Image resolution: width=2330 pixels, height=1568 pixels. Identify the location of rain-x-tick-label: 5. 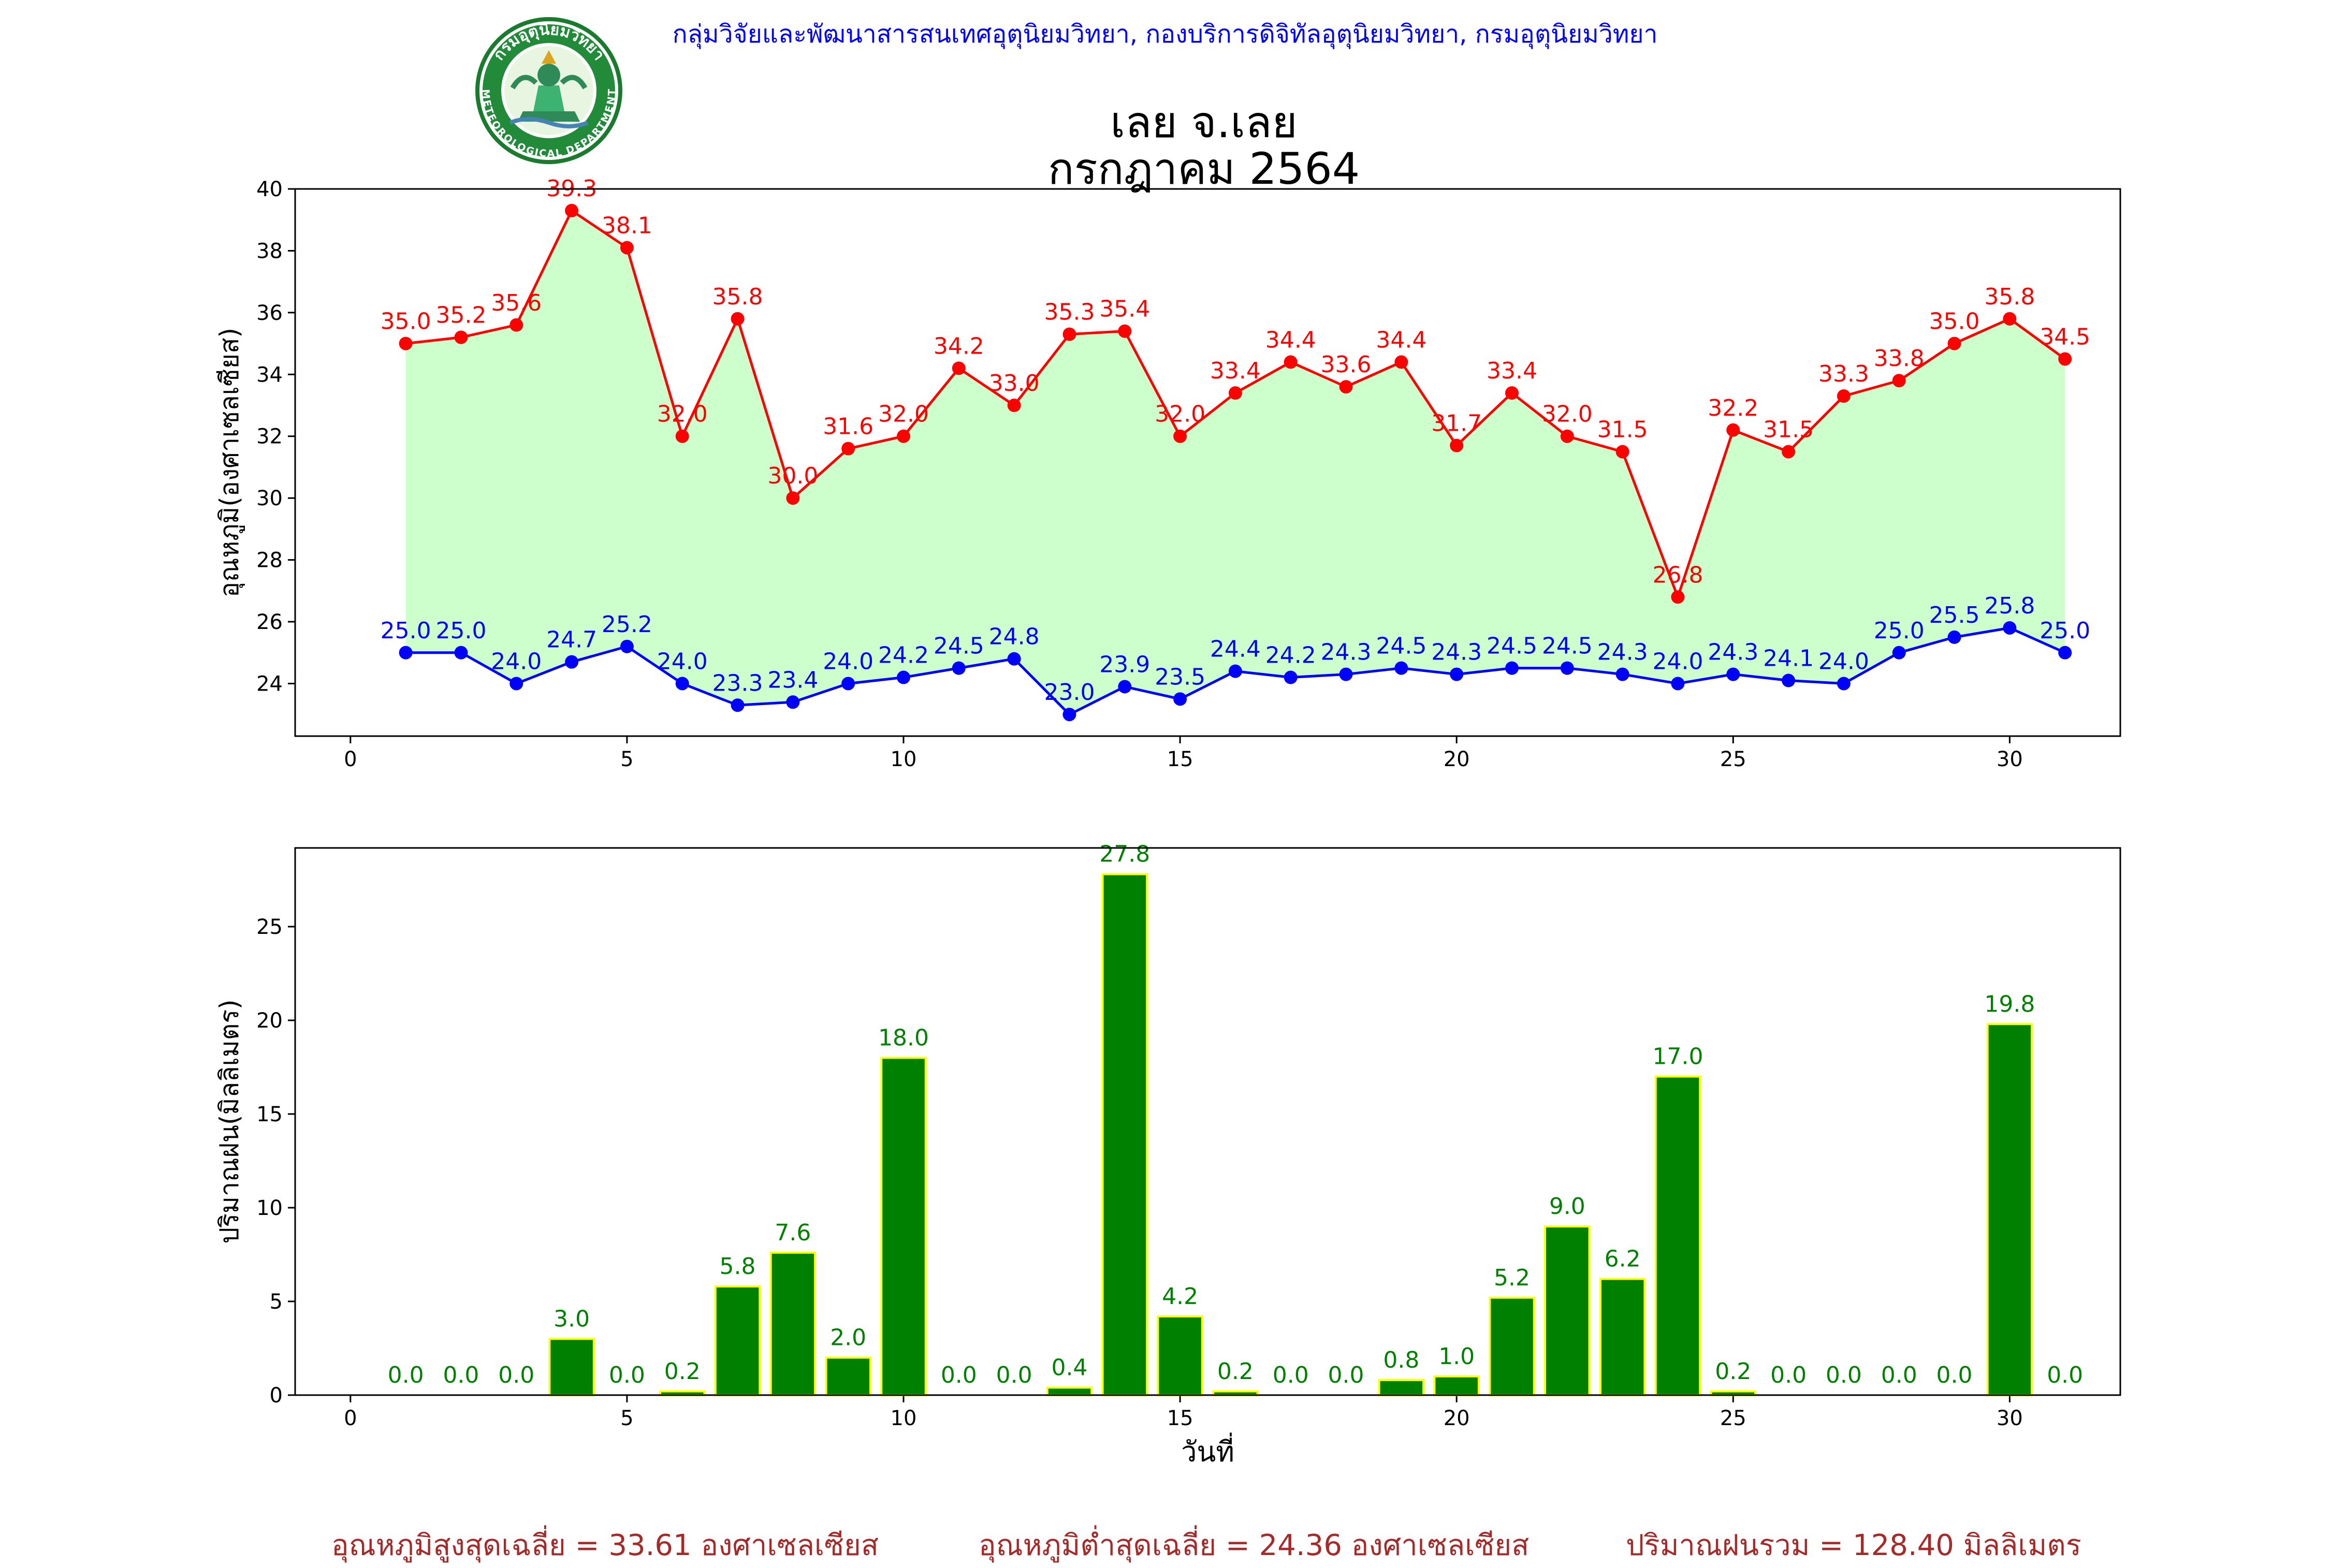
(626, 1418).